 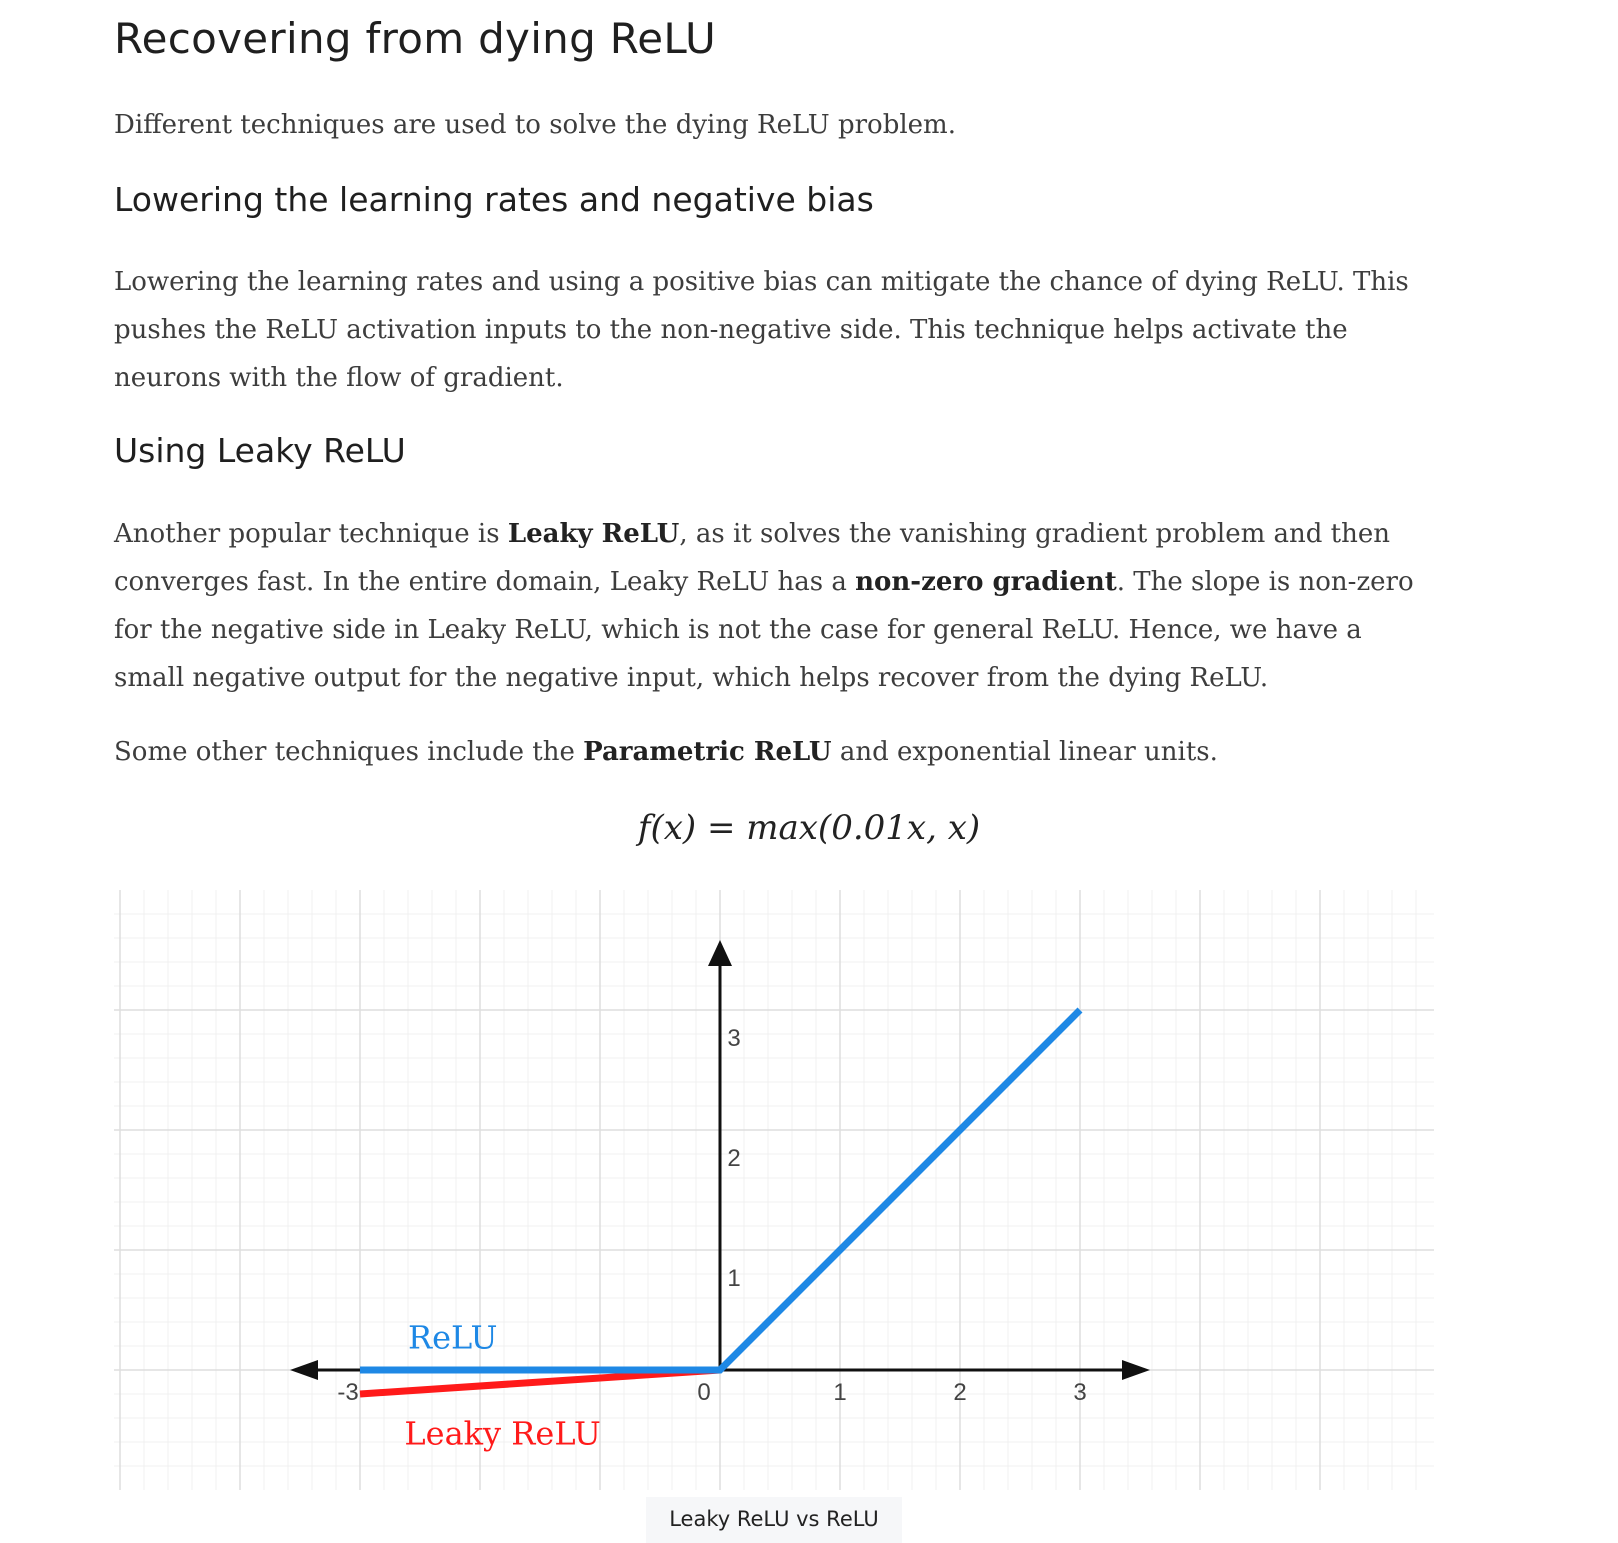 I want to click on series-line-relu, so click(x=721, y=1190).